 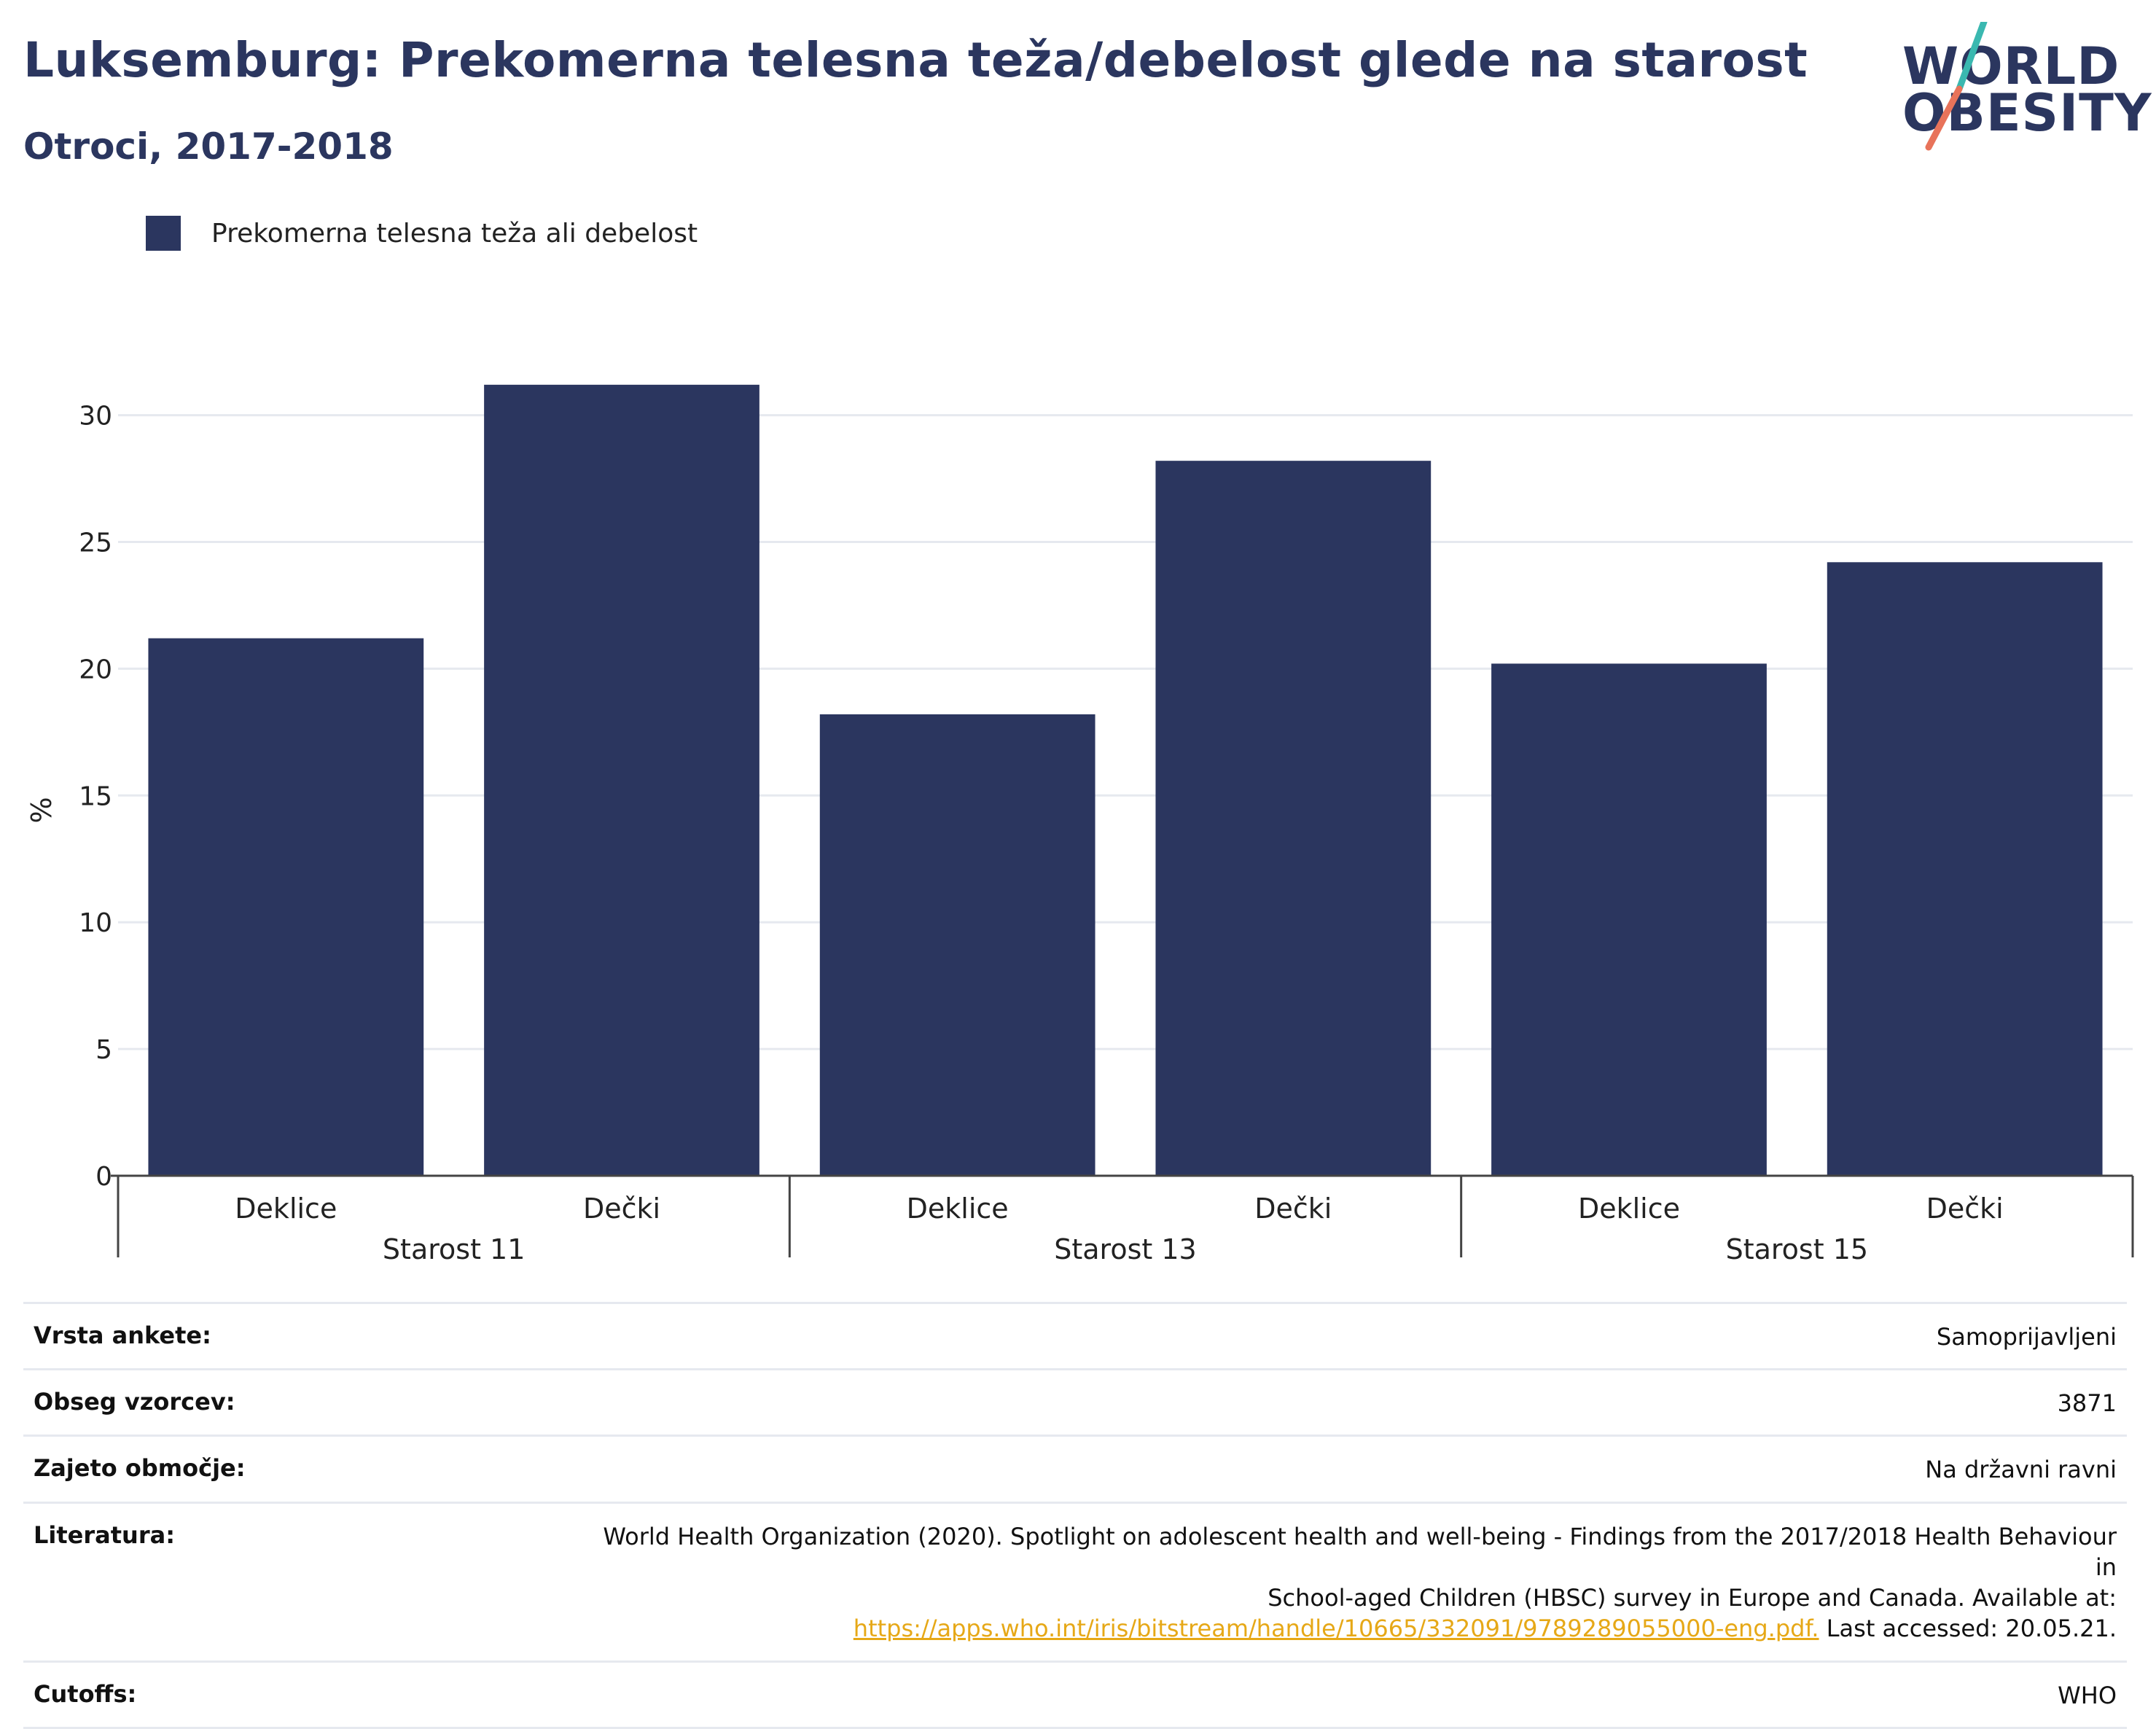 I want to click on info-row-survey-type: Vrsta ankete: Samoprijavljeni, so click(x=1075, y=1335).